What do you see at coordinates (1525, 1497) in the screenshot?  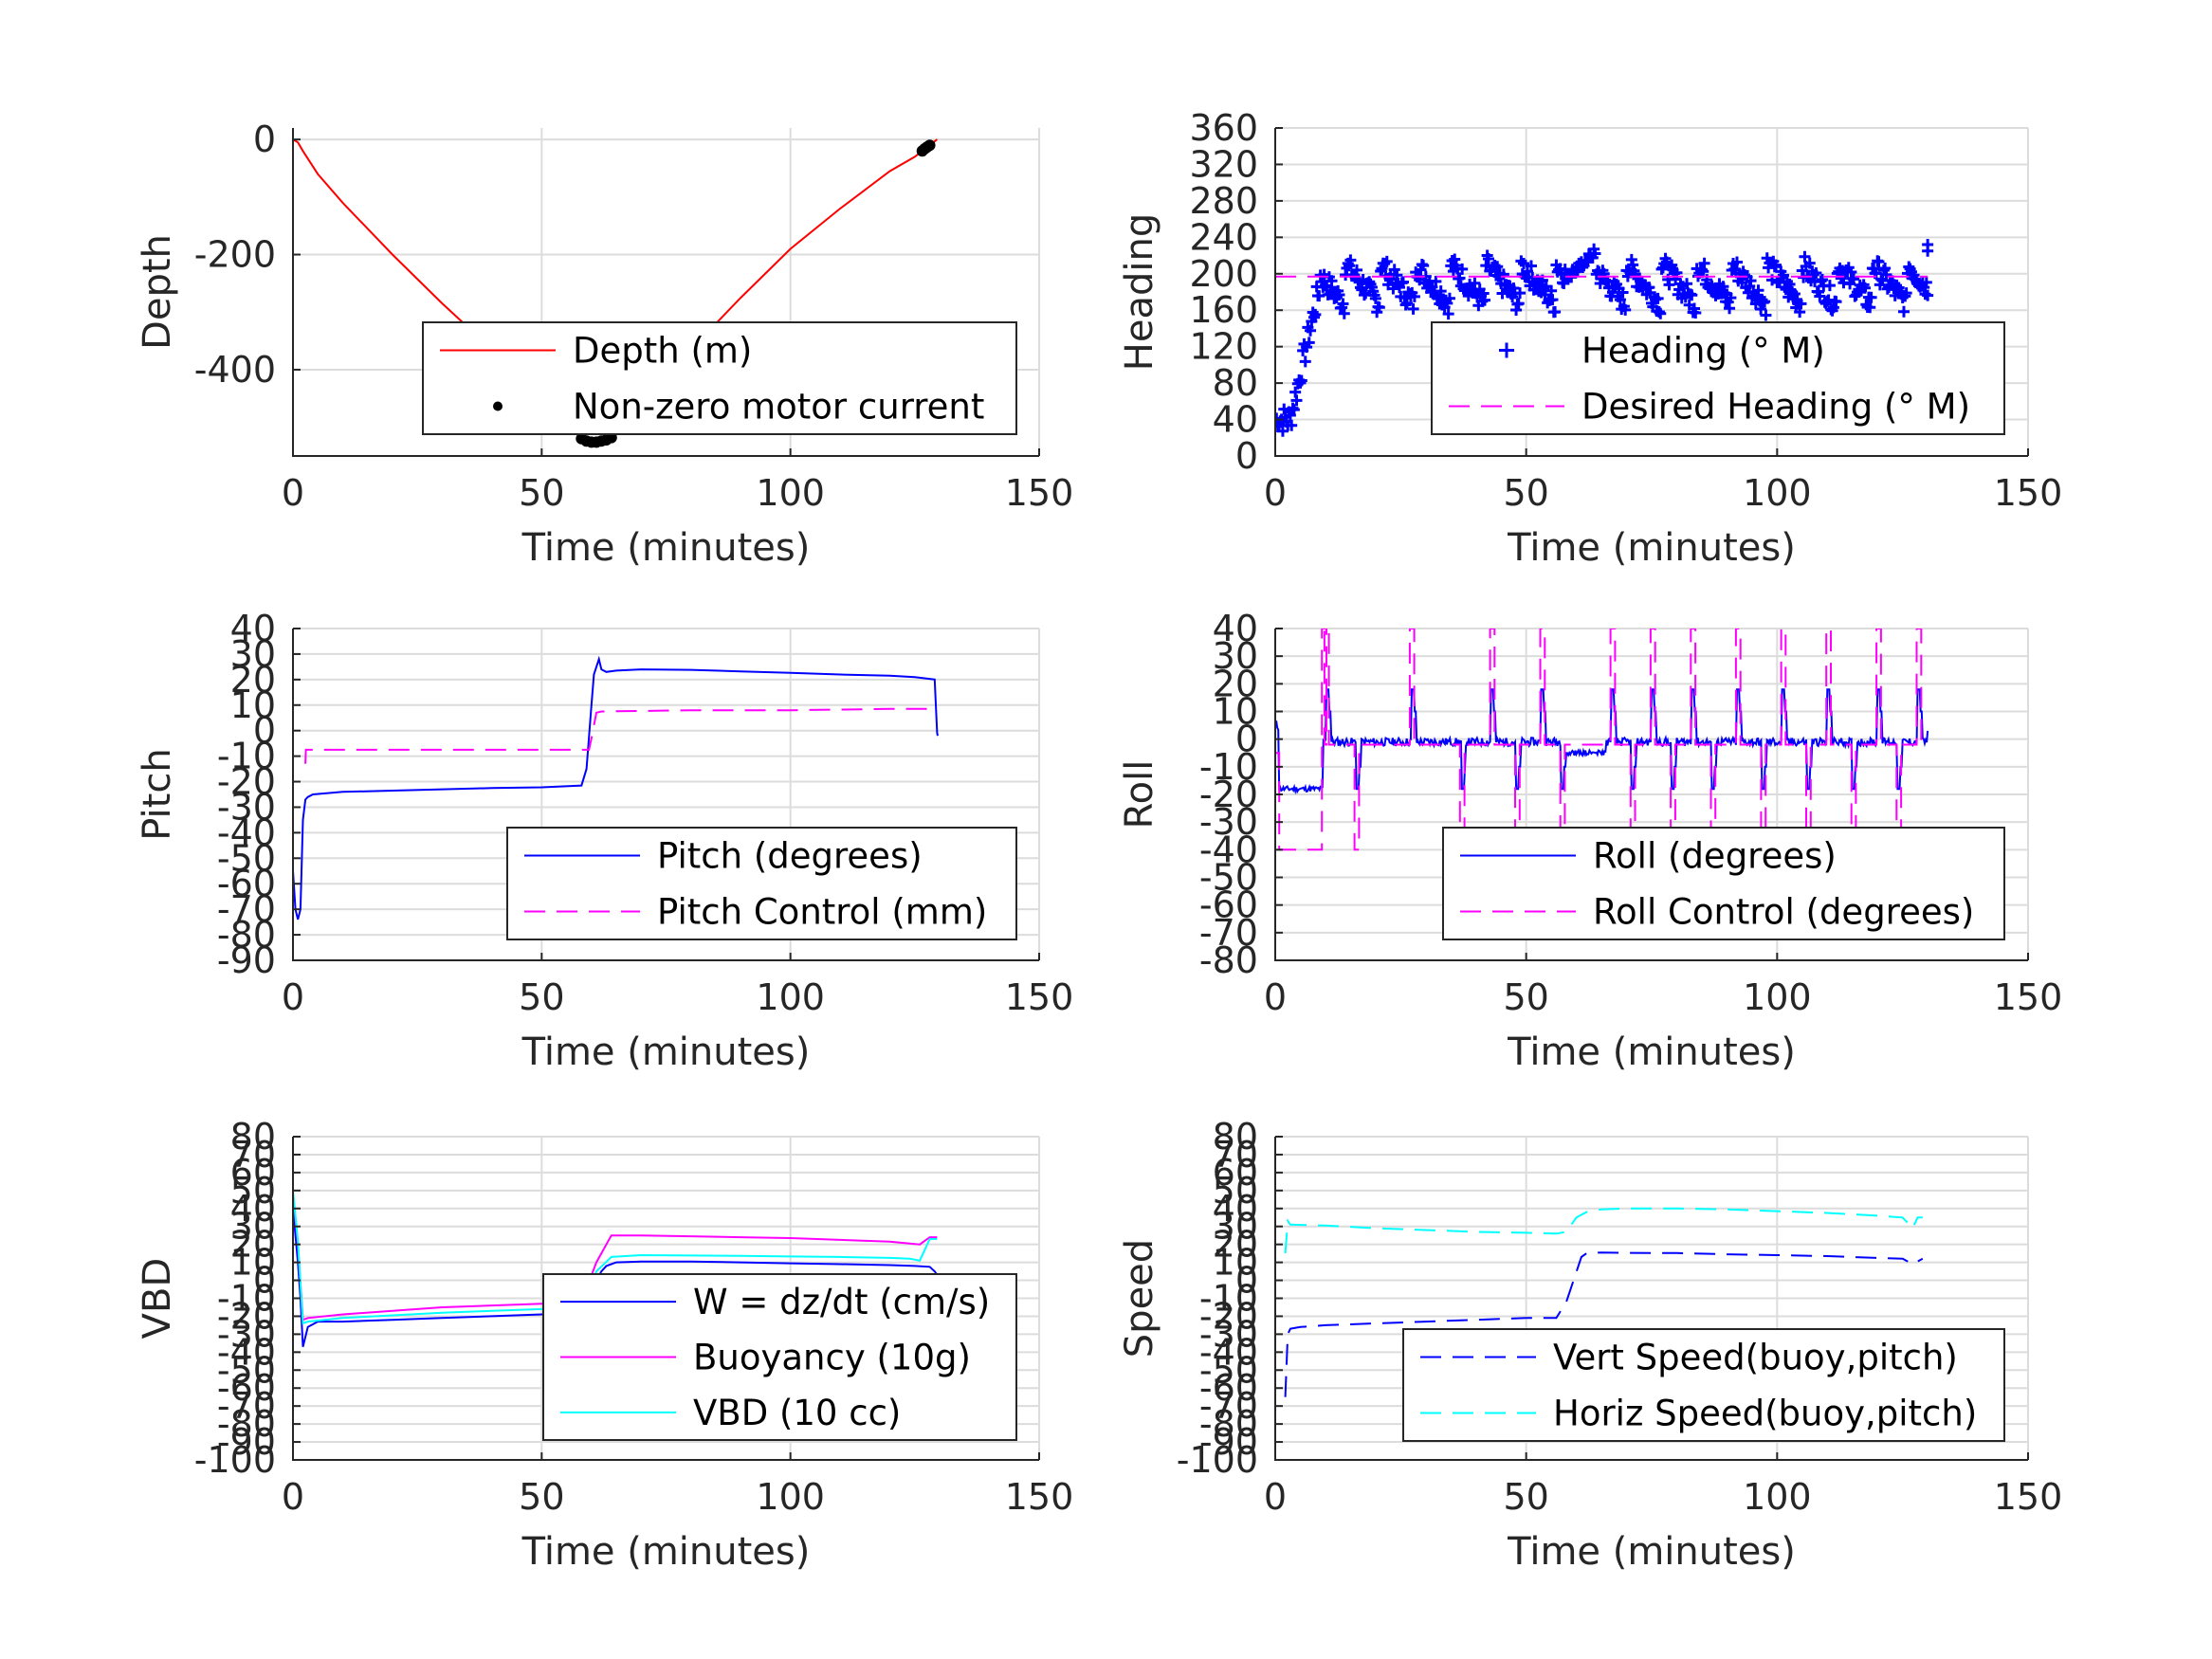 I see `speed-xtick-label: 50` at bounding box center [1525, 1497].